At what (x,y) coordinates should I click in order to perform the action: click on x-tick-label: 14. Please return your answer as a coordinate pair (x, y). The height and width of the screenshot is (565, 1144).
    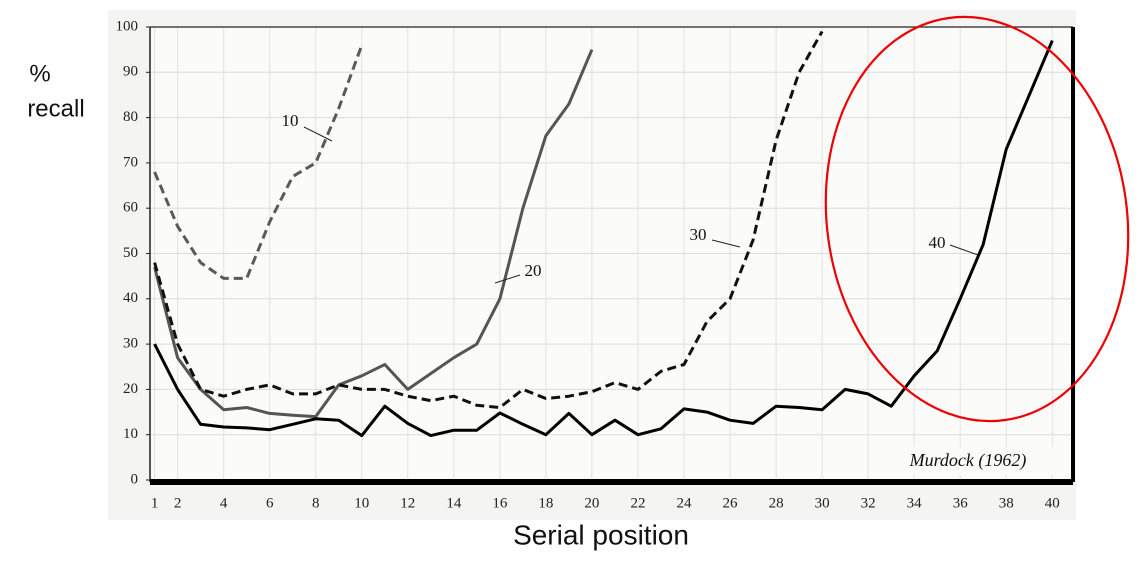
    Looking at the image, I should click on (454, 503).